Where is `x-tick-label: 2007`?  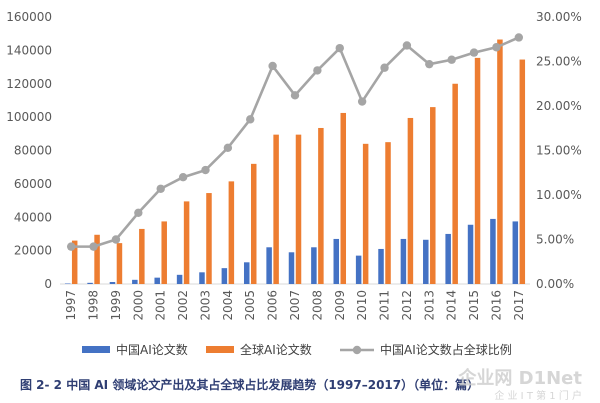 x-tick-label: 2007 is located at coordinates (295, 305).